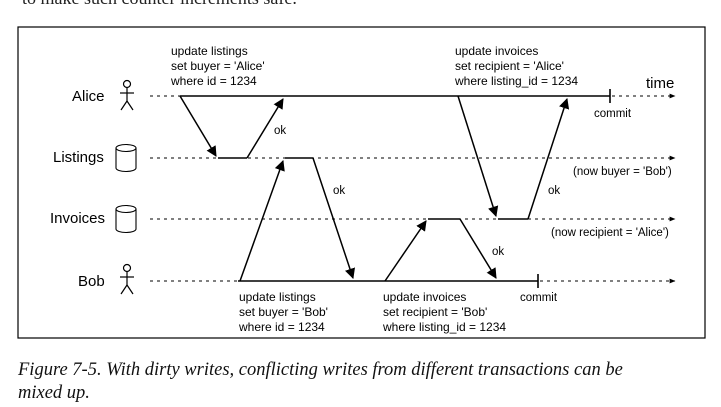 The image size is (721, 407). I want to click on svg-text: set recipient = 'Bob', so click(435, 312).